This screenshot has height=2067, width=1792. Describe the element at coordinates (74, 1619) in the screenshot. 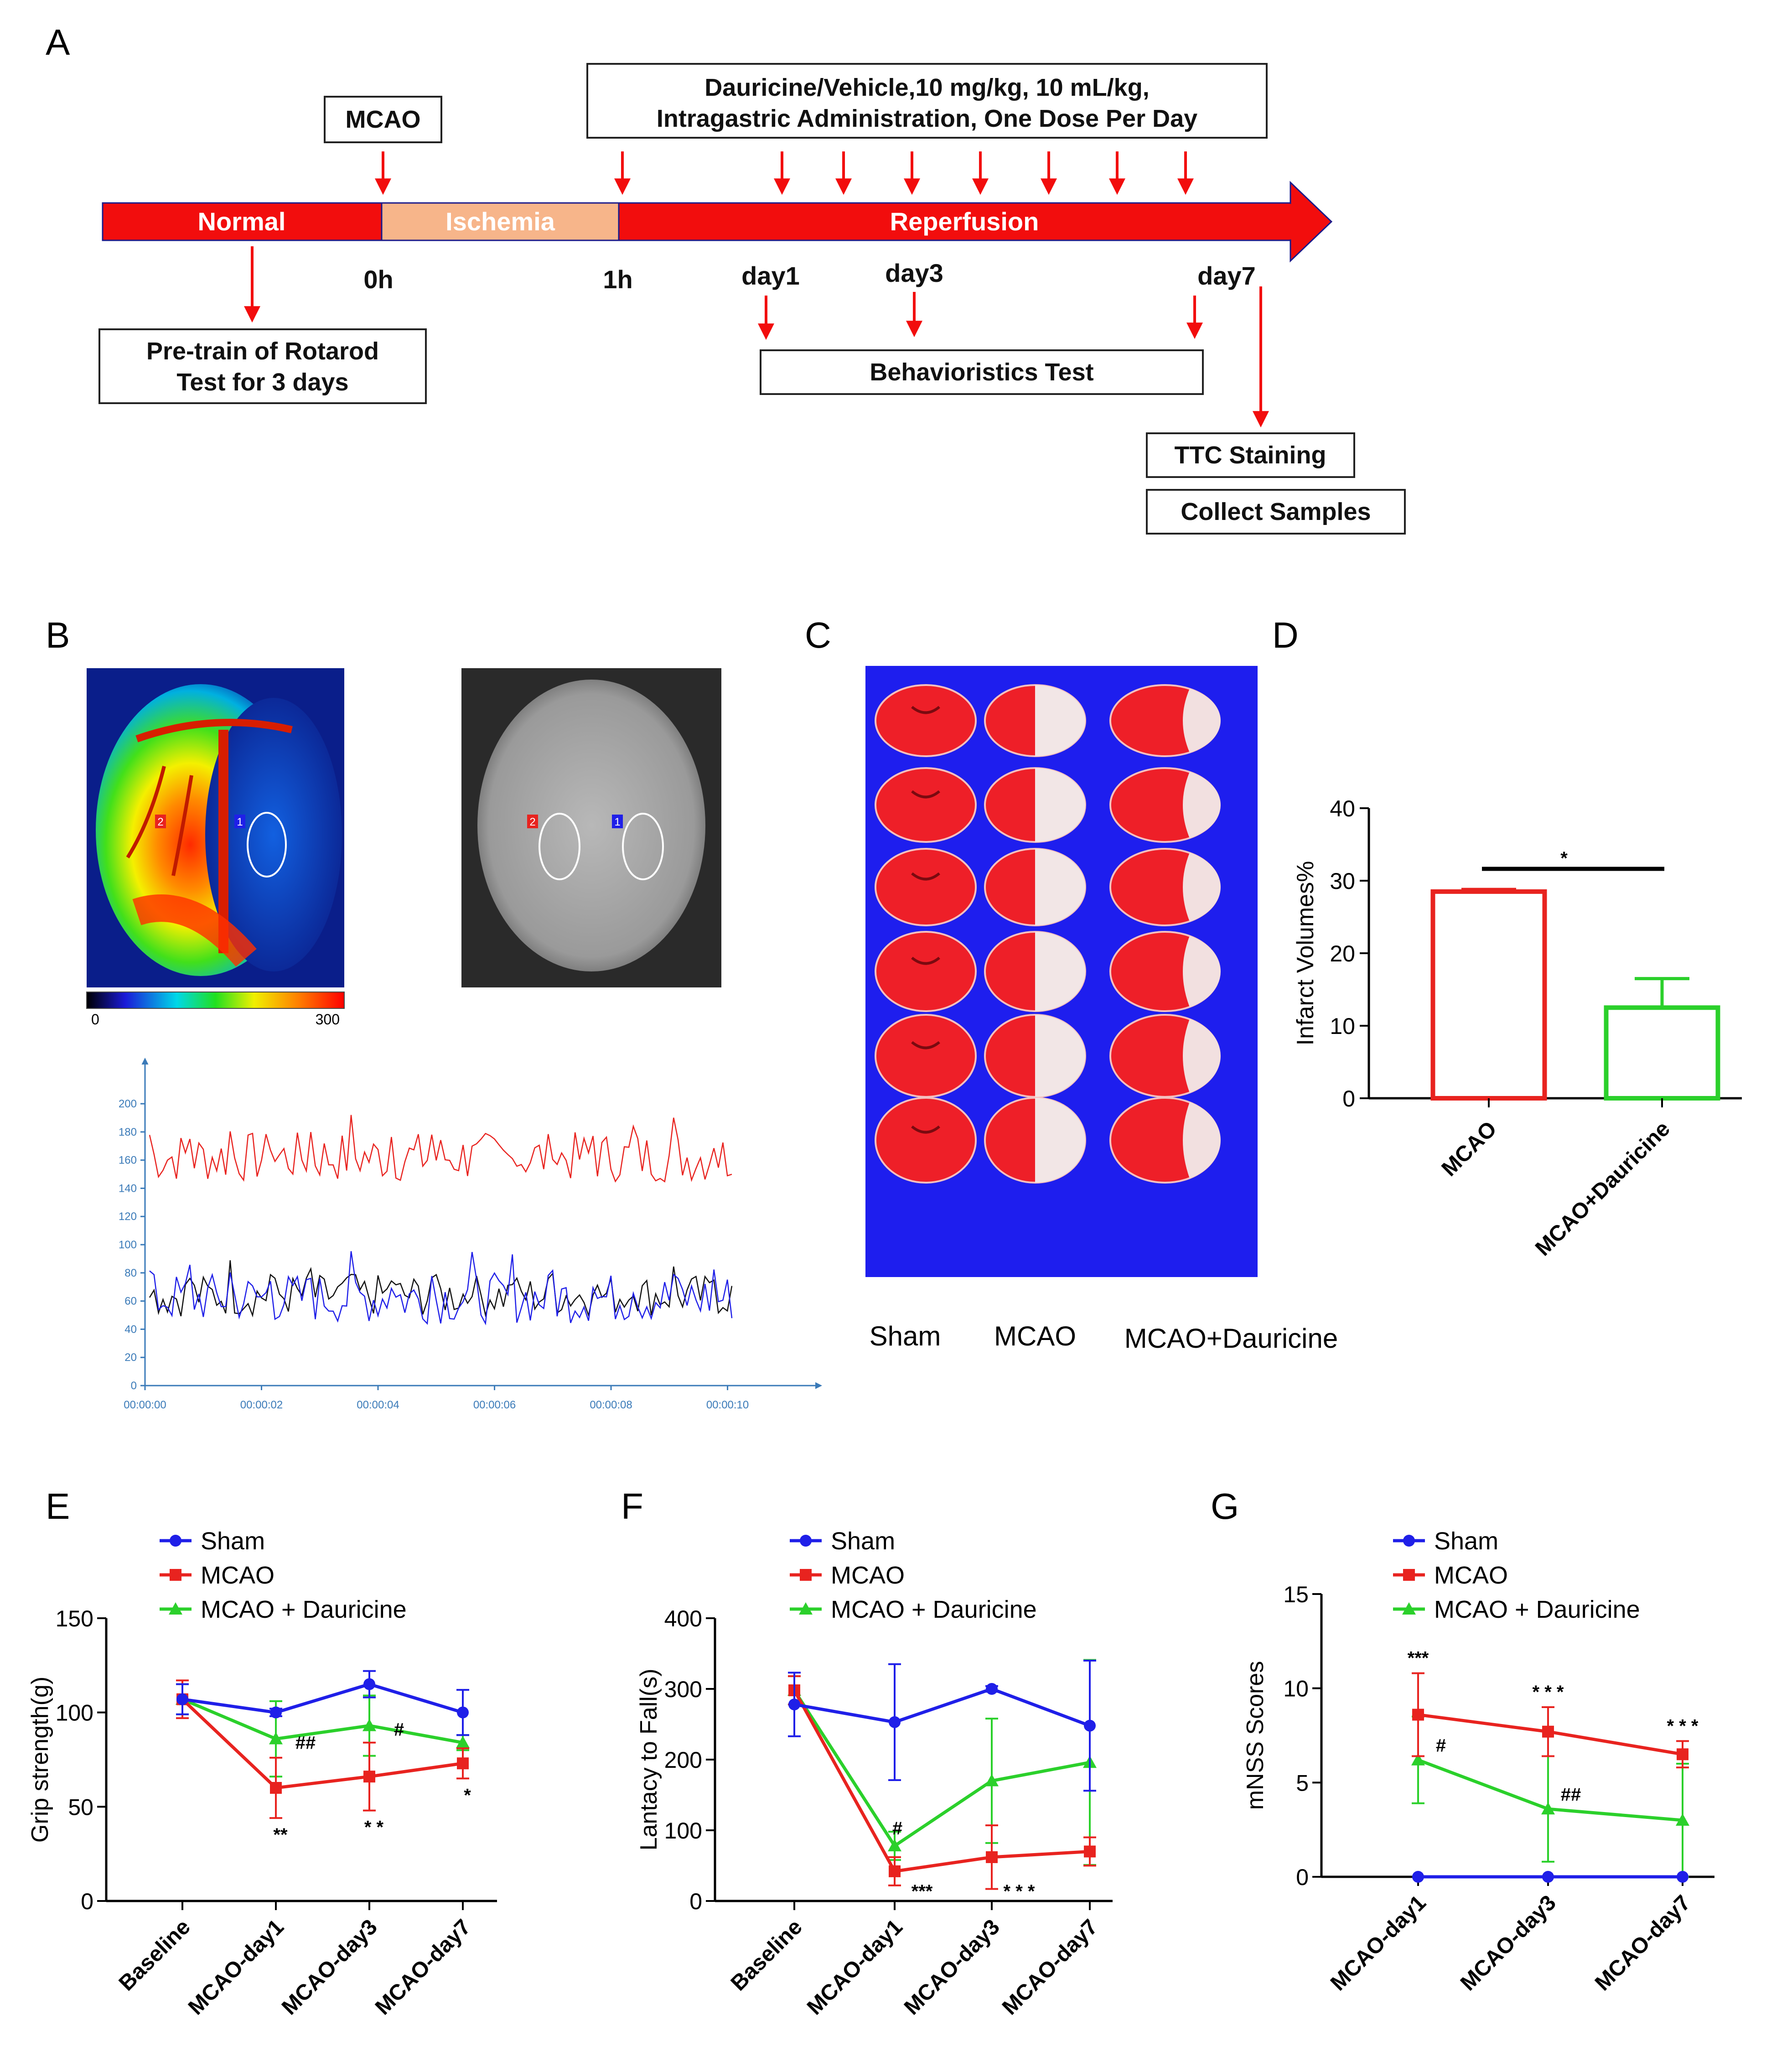

I see `y-tick-label: 150` at that location.